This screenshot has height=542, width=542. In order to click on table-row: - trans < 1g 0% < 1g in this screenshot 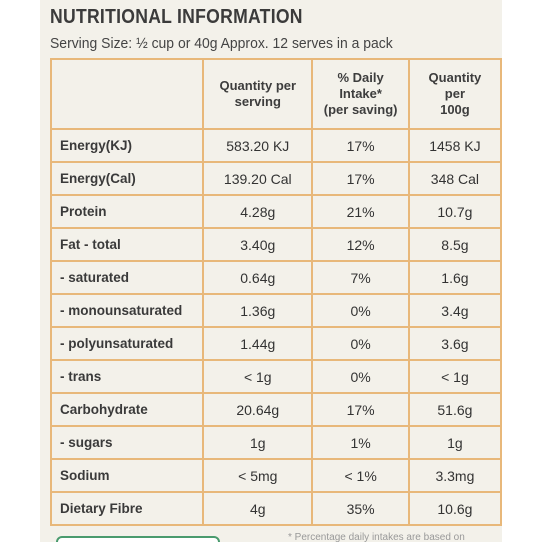, I will do `click(275, 376)`.